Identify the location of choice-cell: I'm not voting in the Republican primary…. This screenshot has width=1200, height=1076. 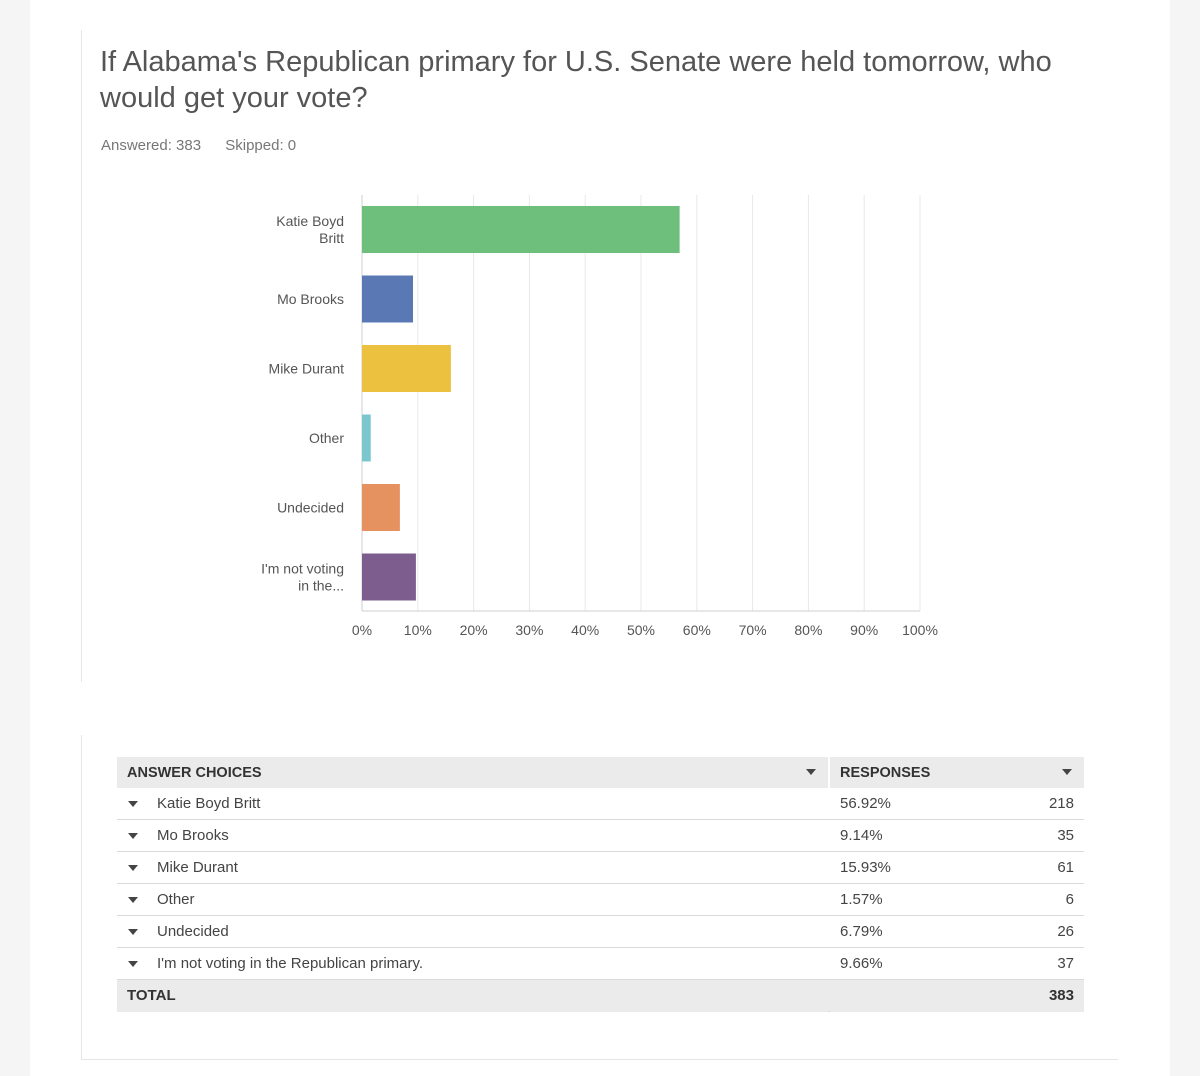
(472, 963).